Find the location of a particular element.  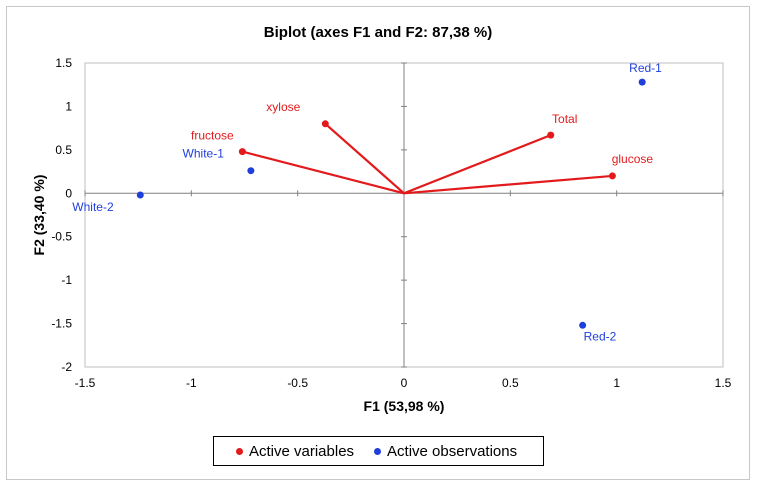

legend-item-observations: Active observations is located at coordinates (445, 451).